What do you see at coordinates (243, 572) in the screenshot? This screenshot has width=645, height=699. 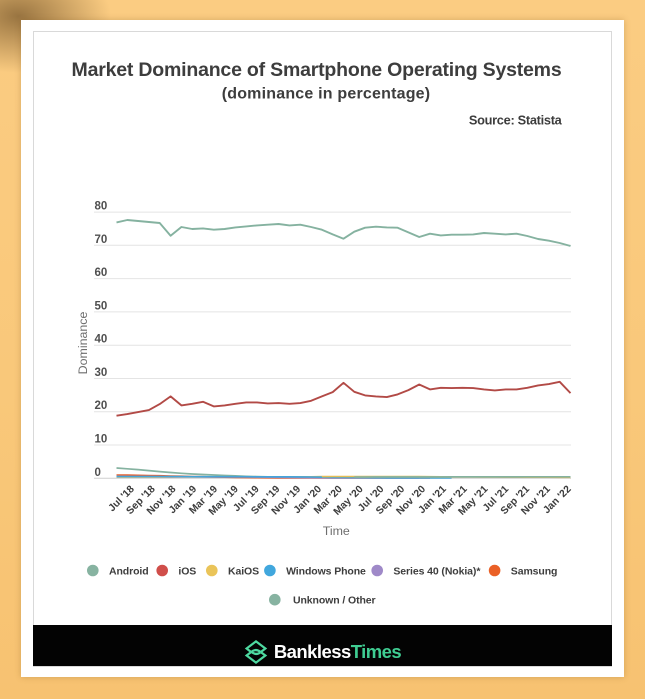 I see `svg-text: KaiOS` at bounding box center [243, 572].